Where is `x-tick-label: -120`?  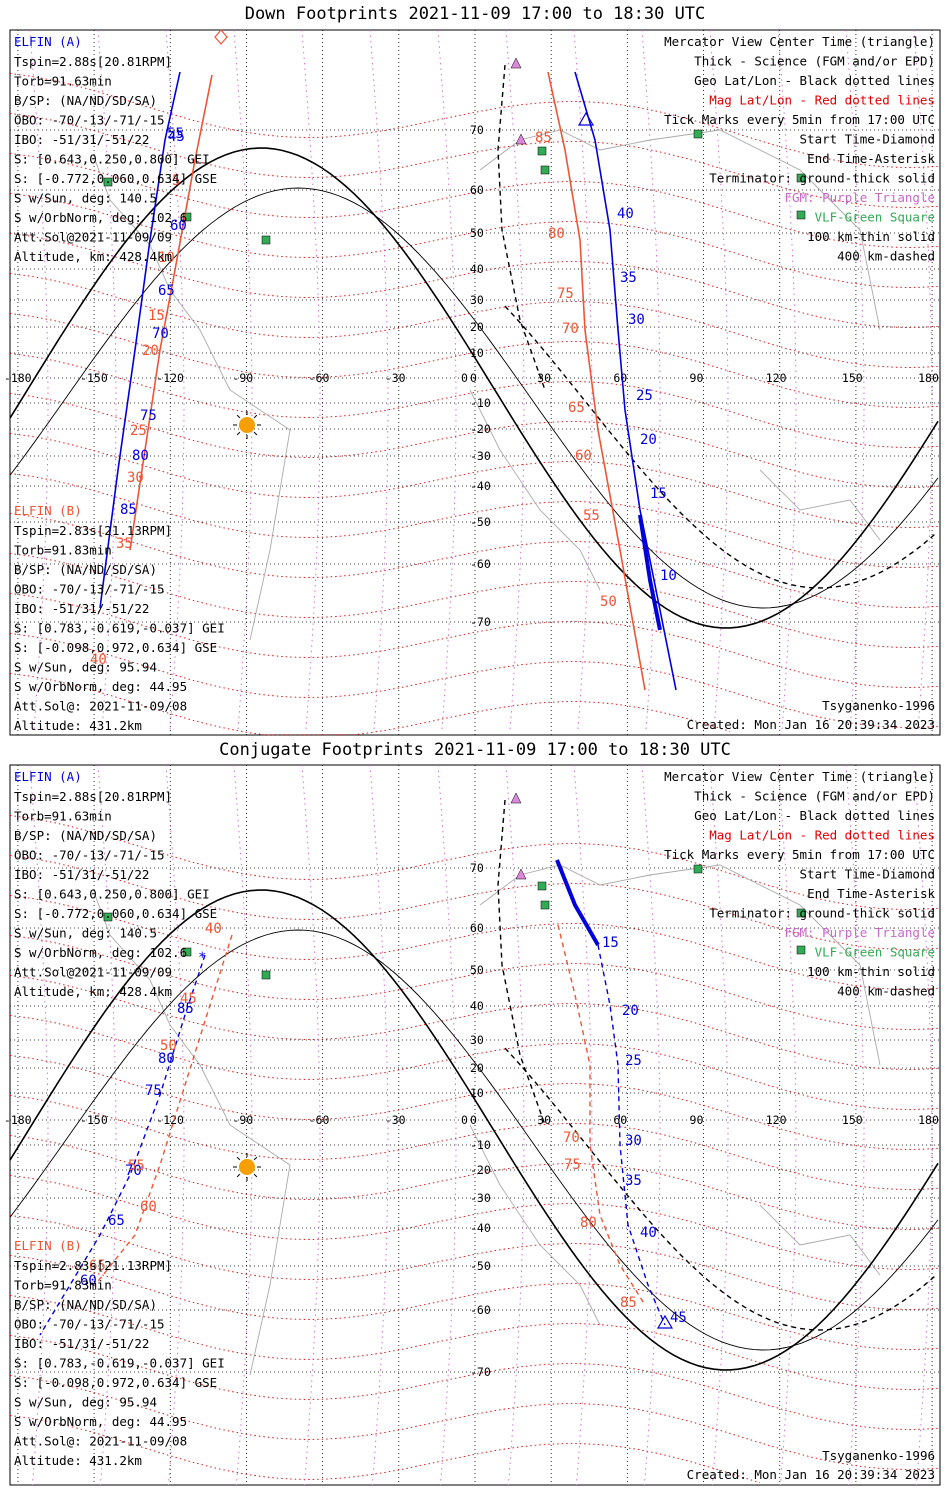 x-tick-label: -120 is located at coordinates (170, 1120).